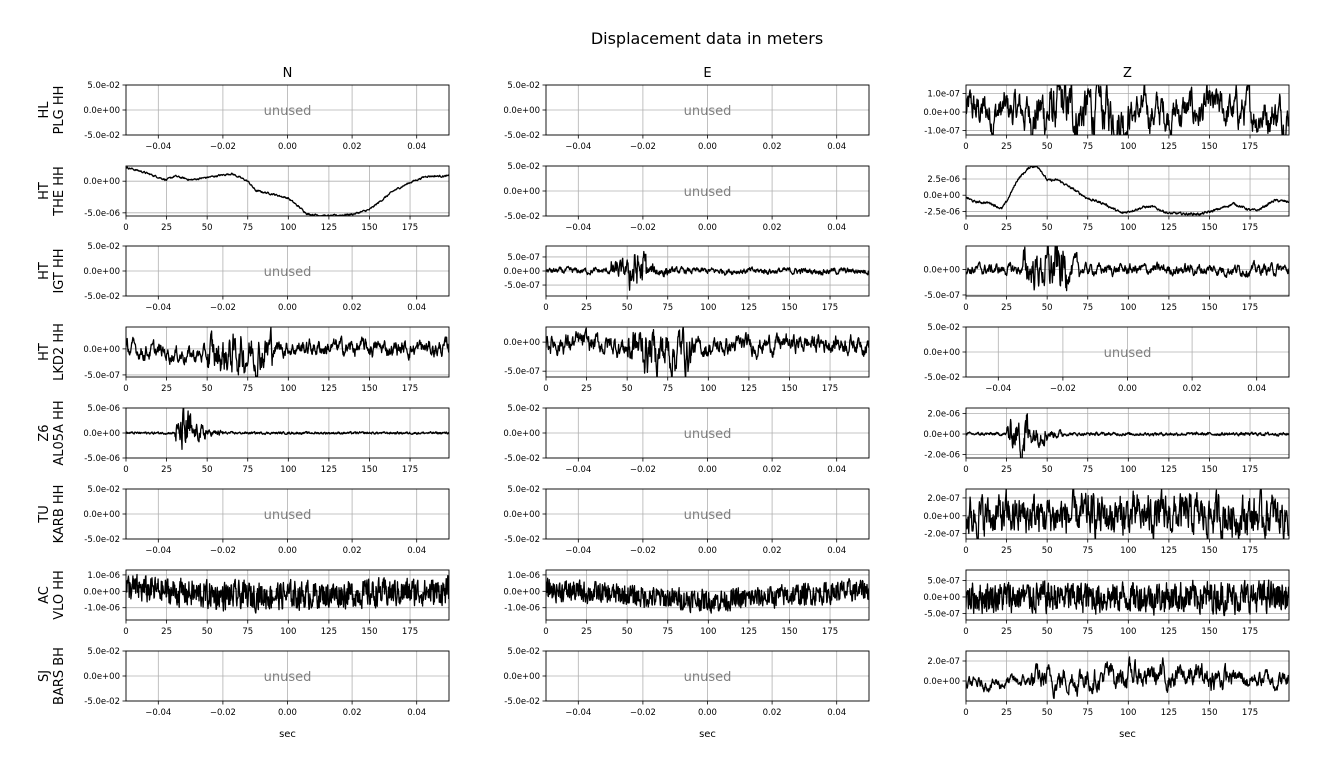  What do you see at coordinates (102, 609) in the screenshot?
I see `y-tick-label: -1.0e-06` at bounding box center [102, 609].